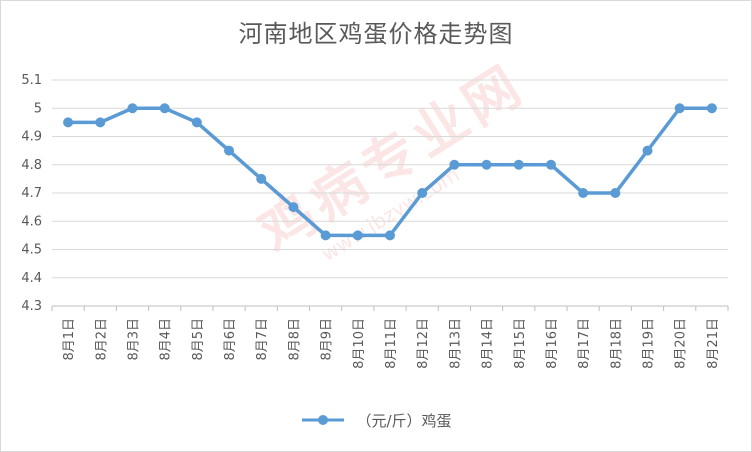 The image size is (752, 452). What do you see at coordinates (294, 339) in the screenshot?
I see `x-tick-label: 8月8日` at bounding box center [294, 339].